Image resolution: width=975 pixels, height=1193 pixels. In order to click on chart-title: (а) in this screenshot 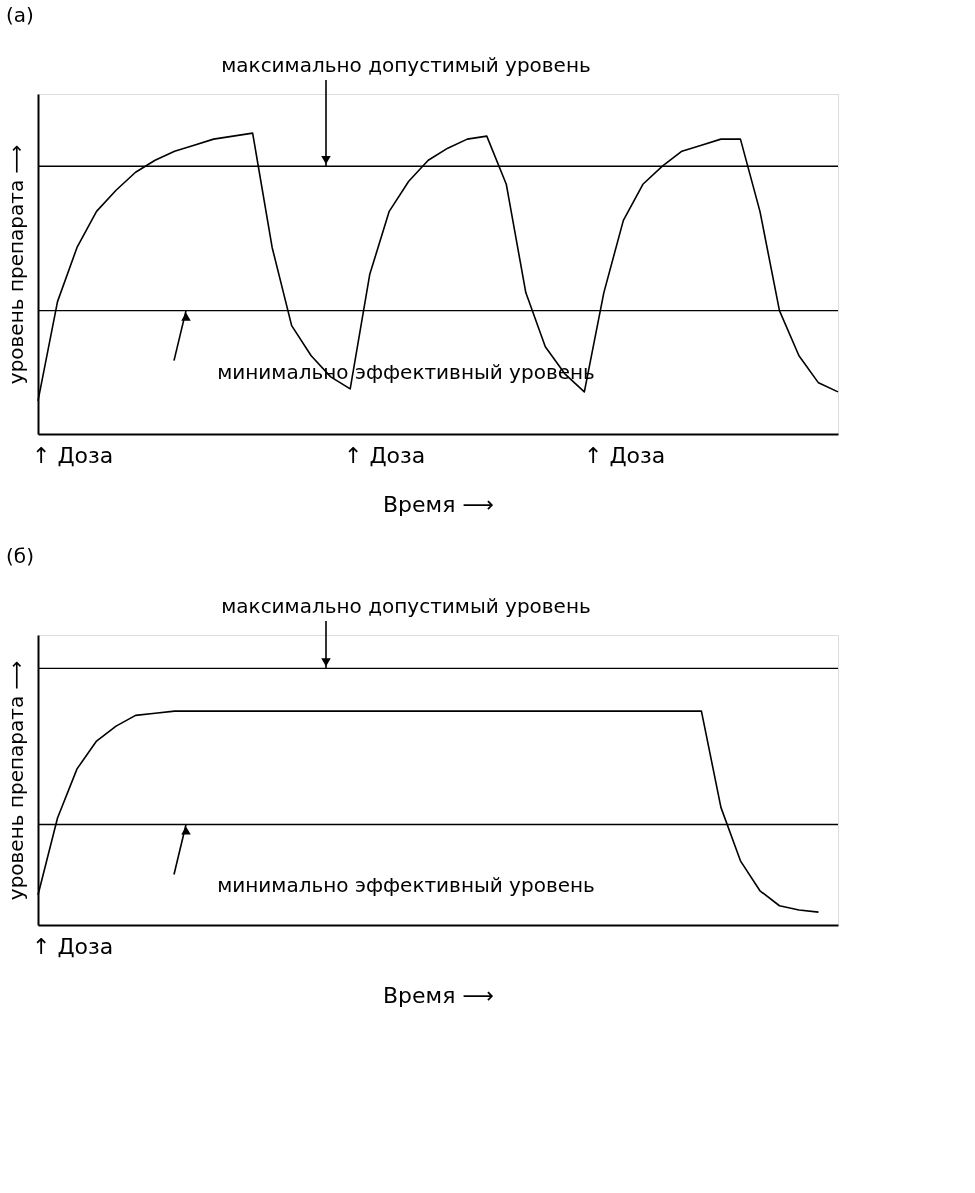, I will do `click(20, 15)`.